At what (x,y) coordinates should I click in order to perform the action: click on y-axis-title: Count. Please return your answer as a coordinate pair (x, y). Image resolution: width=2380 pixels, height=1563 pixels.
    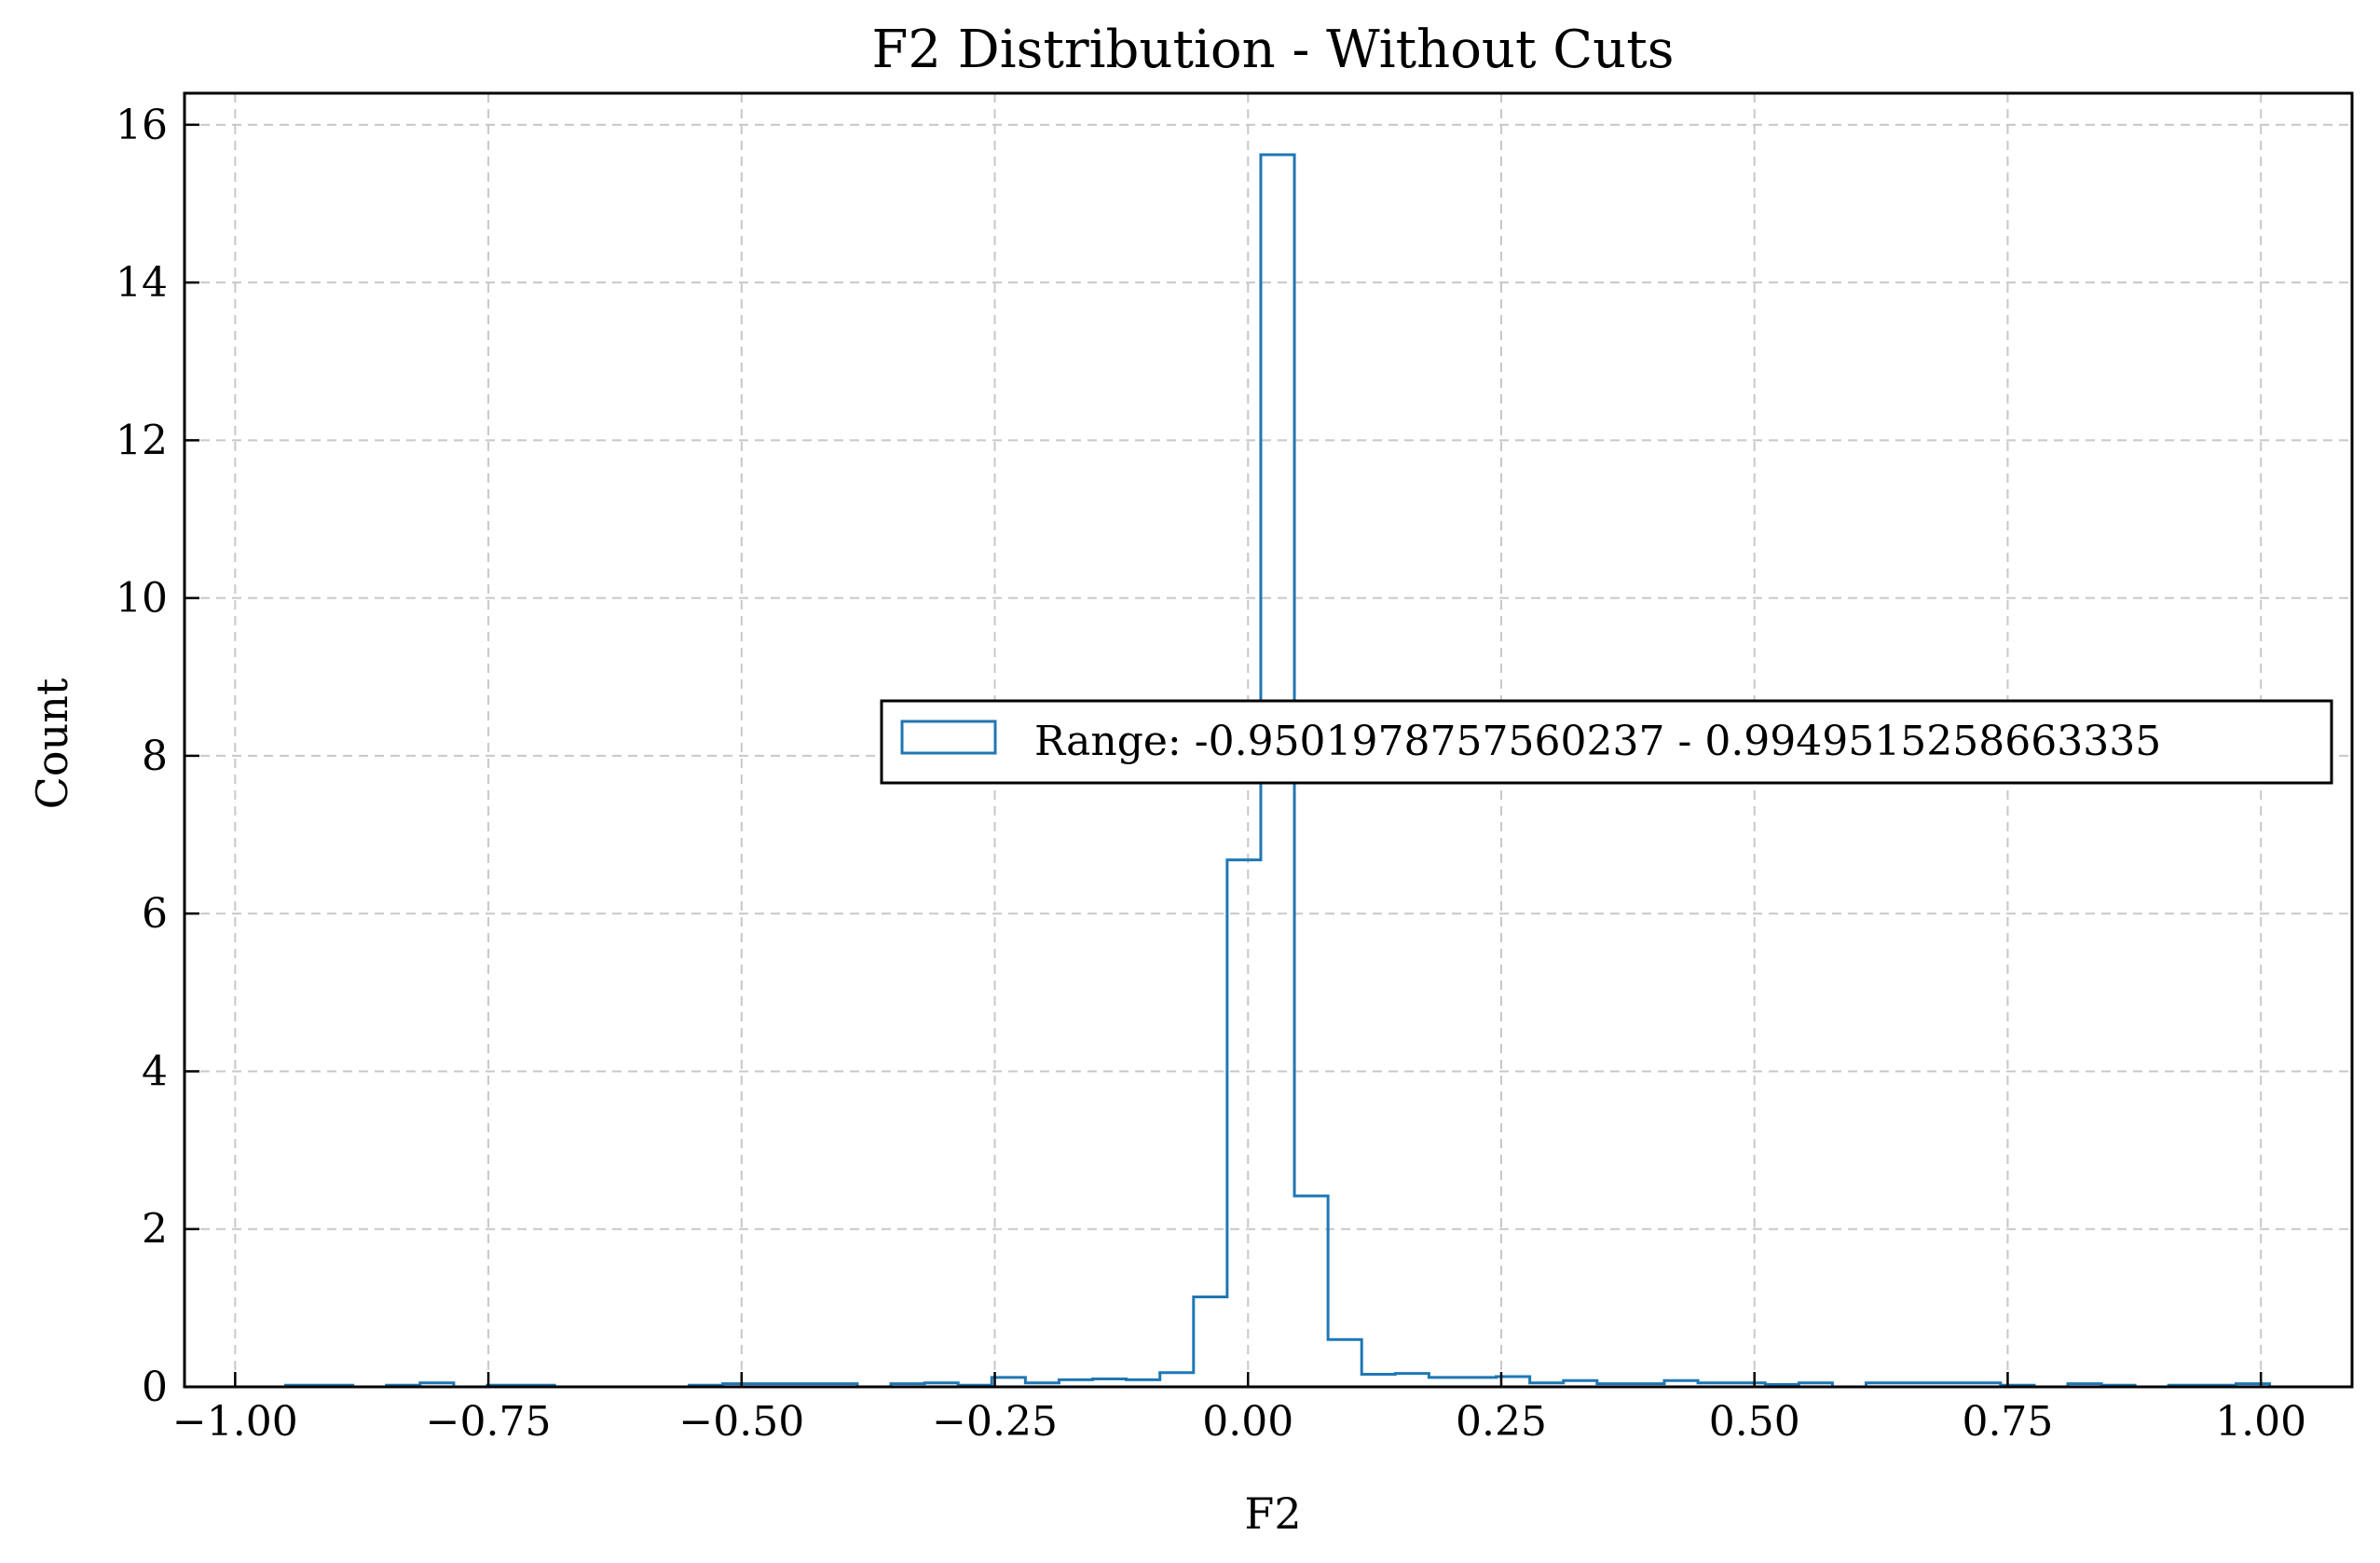
    Looking at the image, I should click on (52, 743).